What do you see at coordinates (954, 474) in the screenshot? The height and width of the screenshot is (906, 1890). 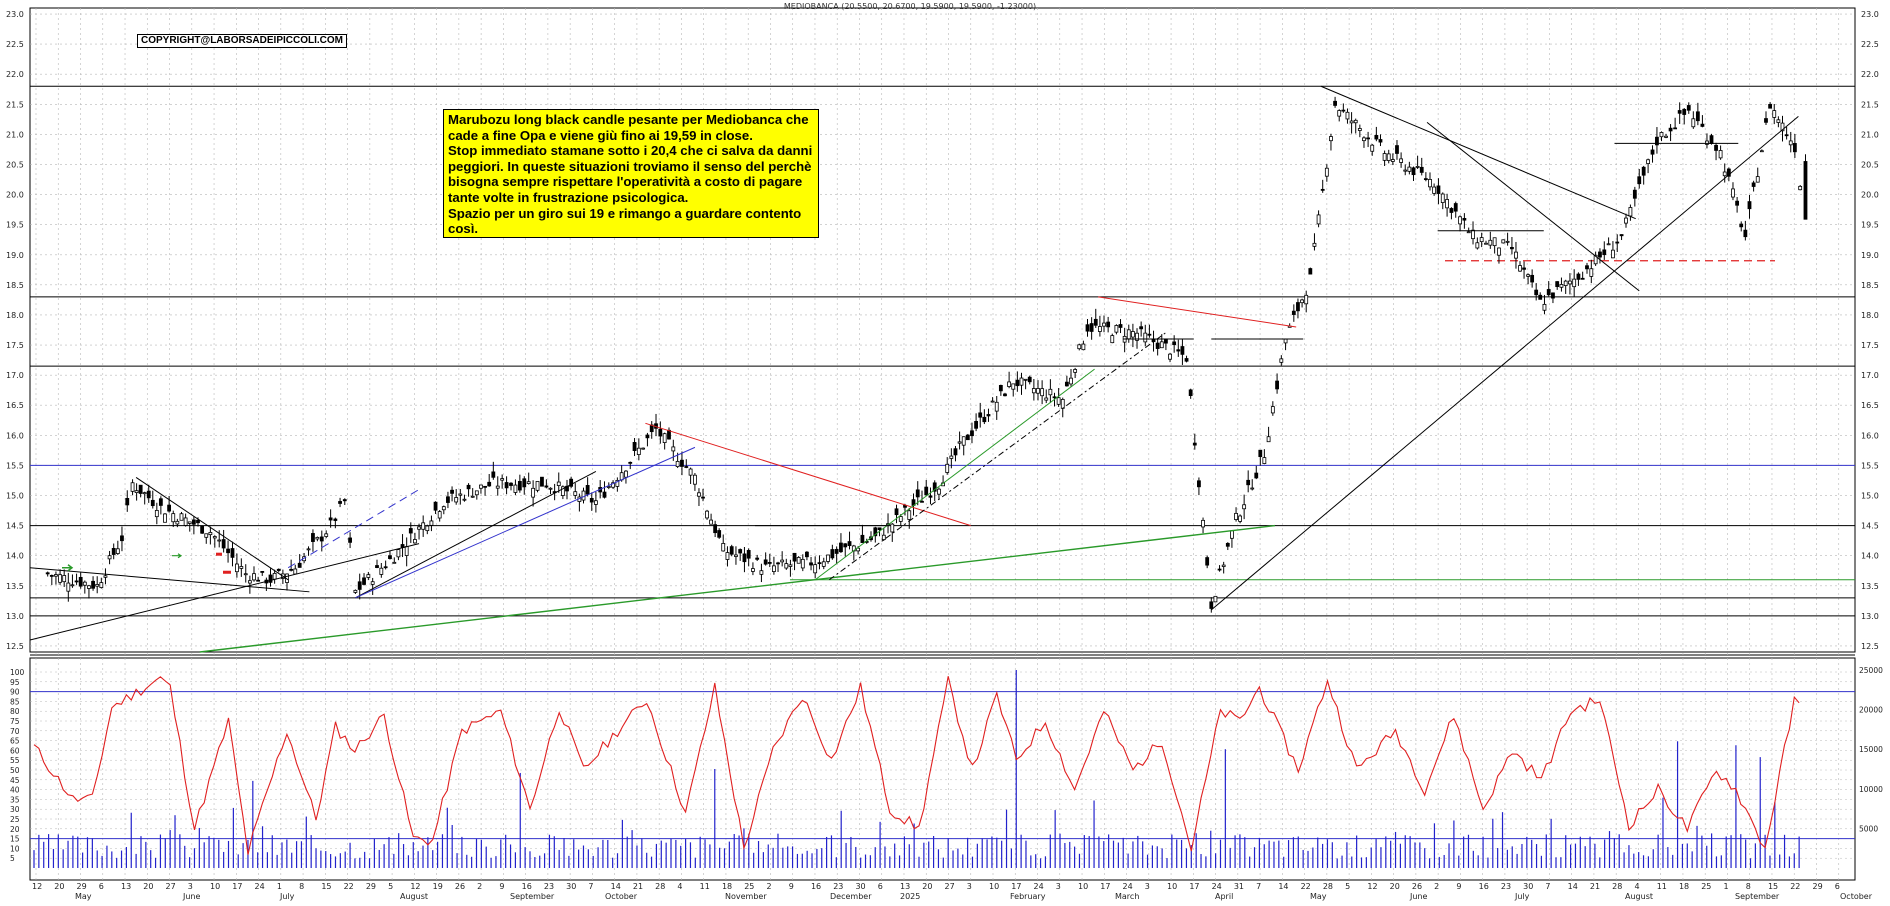 I see `trendline-green` at bounding box center [954, 474].